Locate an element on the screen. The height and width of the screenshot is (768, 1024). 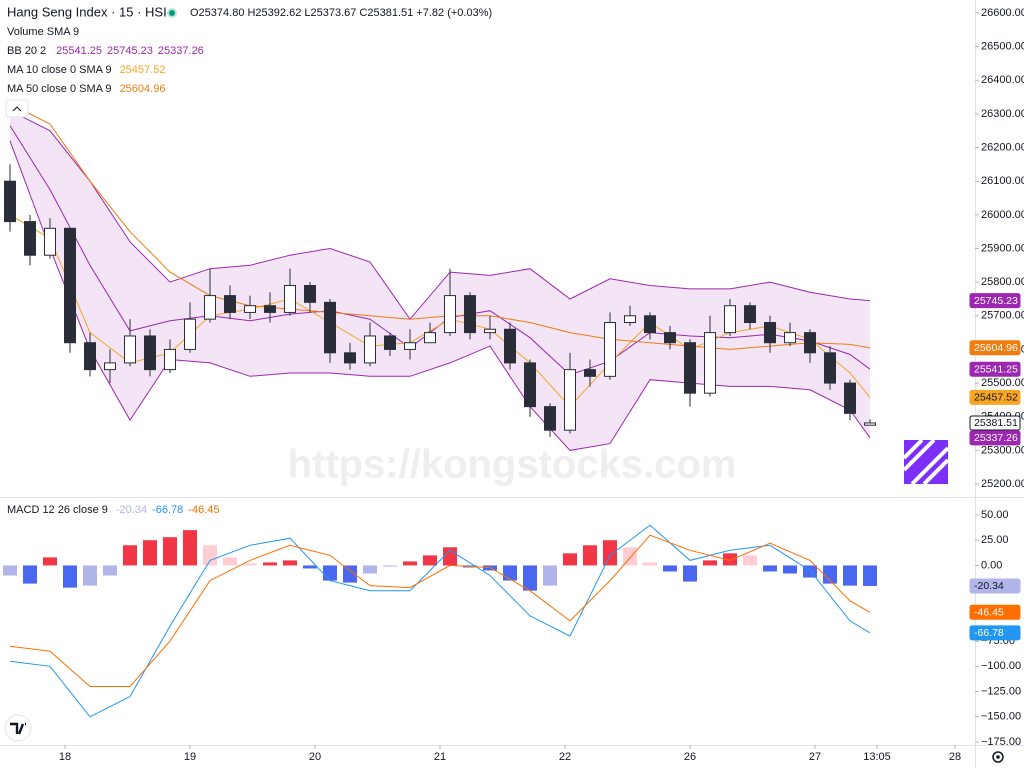
x-tick-label: 19 is located at coordinates (190, 757).